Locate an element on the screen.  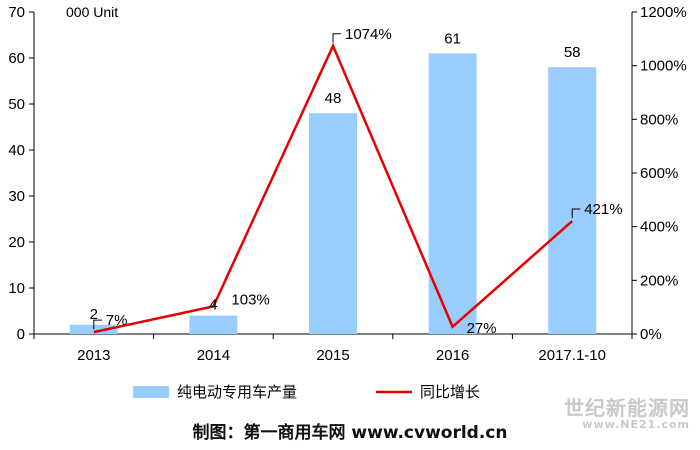
watermark-url: www.NE21.com is located at coordinates (636, 424).